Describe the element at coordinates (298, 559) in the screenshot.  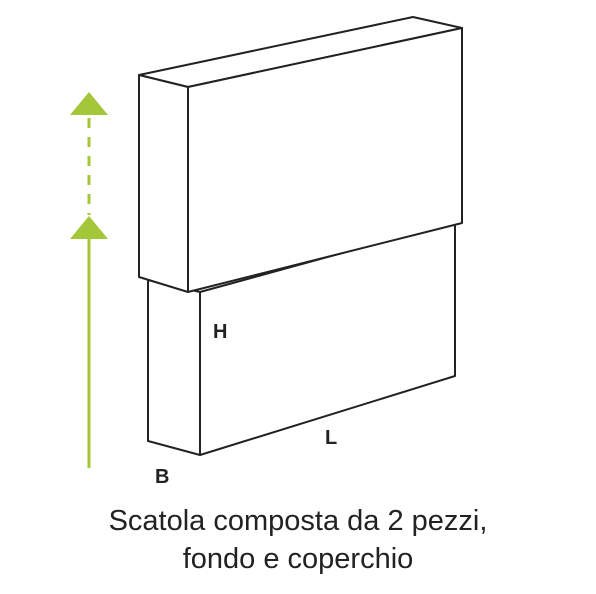
I see `caption-line-2: fondo e coperchio` at that location.